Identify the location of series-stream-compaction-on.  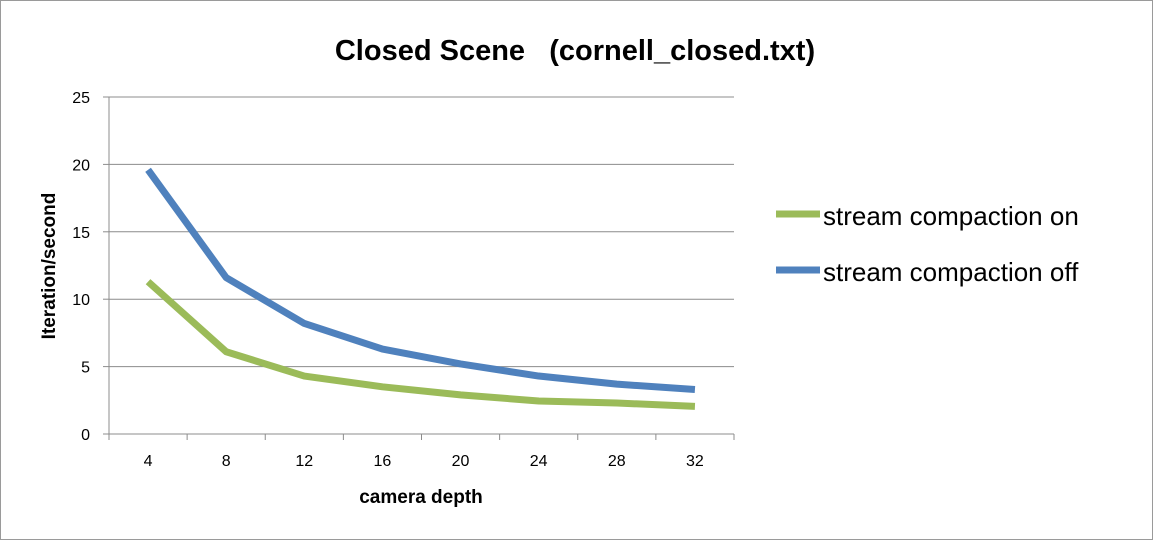
(420, 344).